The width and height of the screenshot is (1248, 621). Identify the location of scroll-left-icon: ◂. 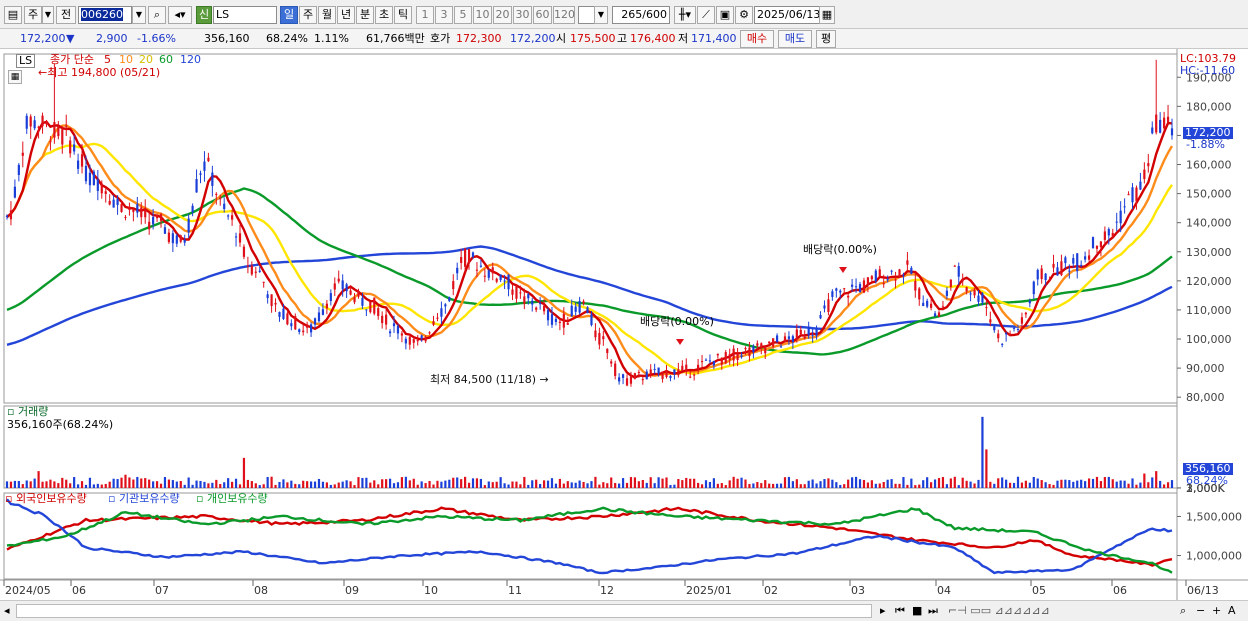
(7, 610).